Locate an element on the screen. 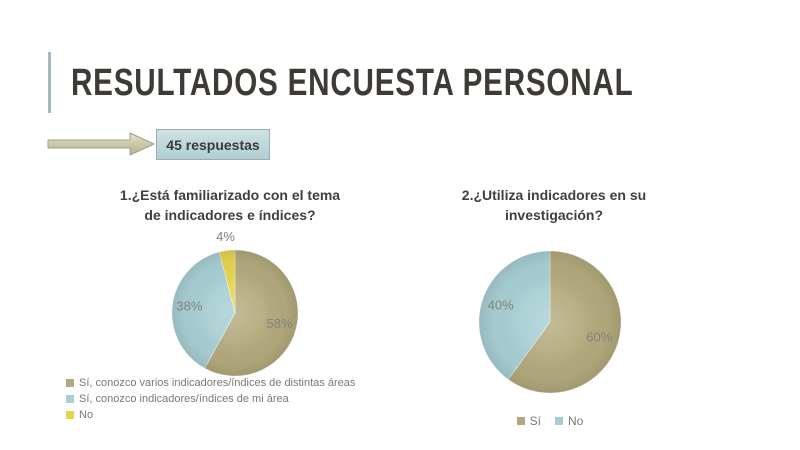 This screenshot has width=800, height=450. pie-1-pct-label-3: 4% is located at coordinates (225, 236).